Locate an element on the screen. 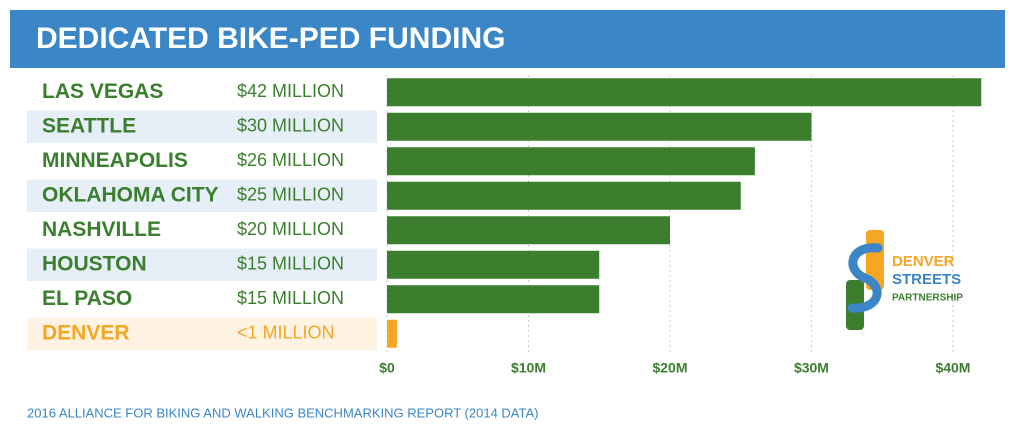  logo is located at coordinates (865, 280).